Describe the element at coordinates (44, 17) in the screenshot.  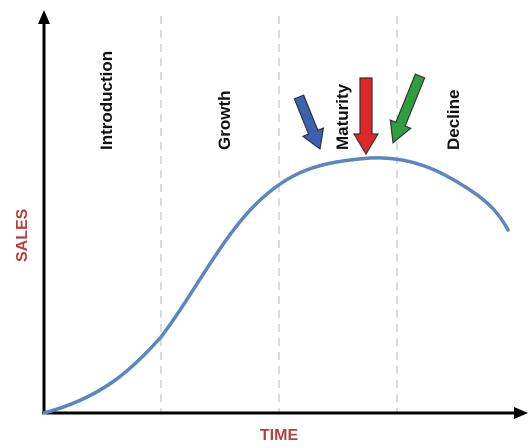
I see `y-axis-arrowhead` at that location.